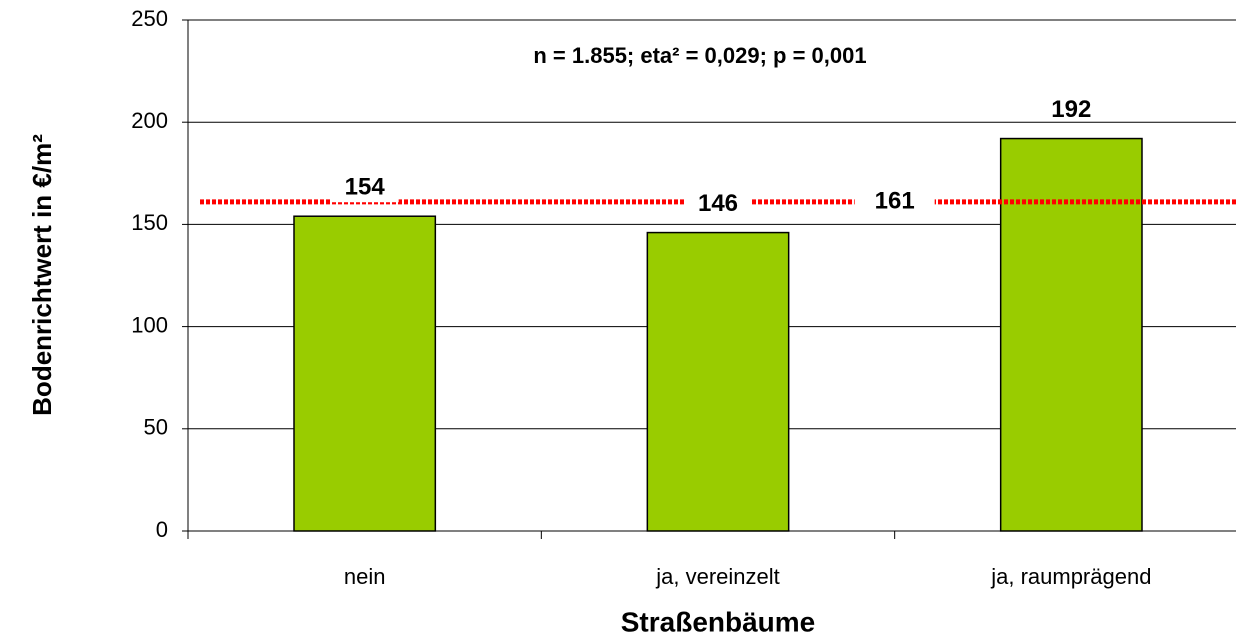 The image size is (1236, 641). What do you see at coordinates (365, 576) in the screenshot?
I see `x-tick-label: nein` at bounding box center [365, 576].